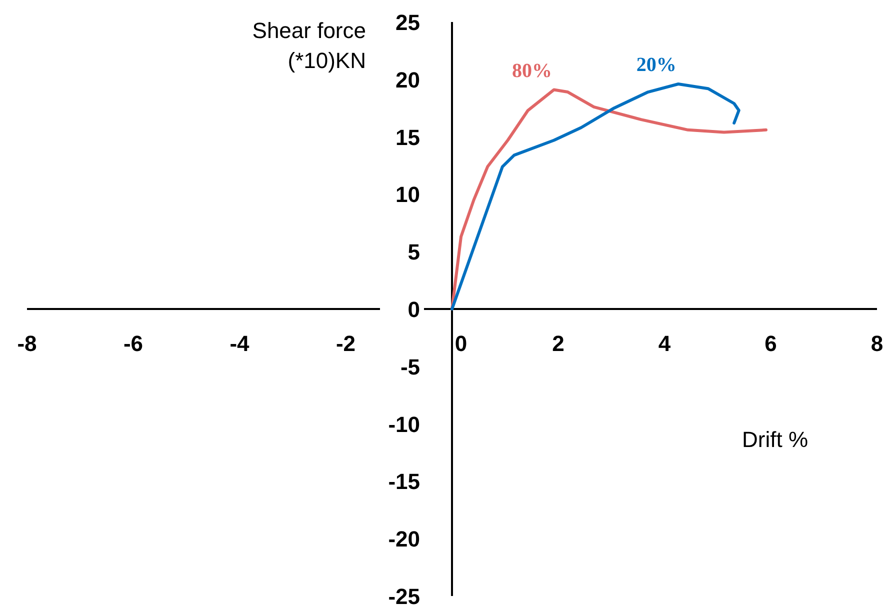  Describe the element at coordinates (346, 343) in the screenshot. I see `x-tick-label: -2` at that location.